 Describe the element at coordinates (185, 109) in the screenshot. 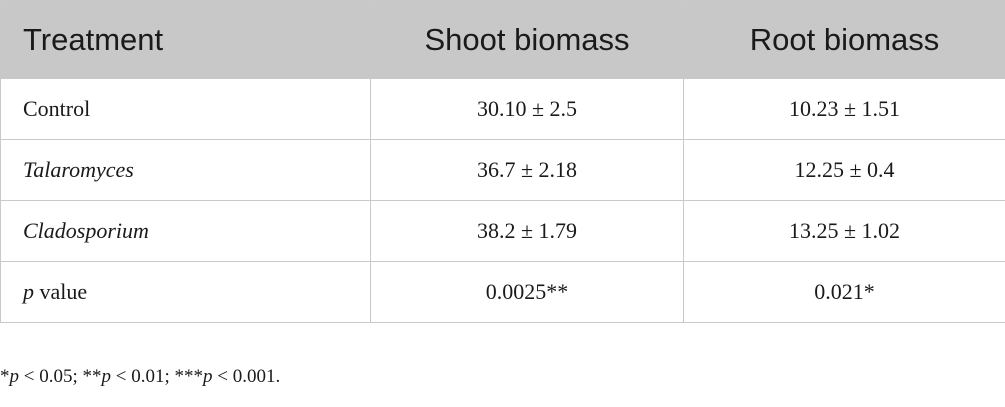

I see `cell: Control` at that location.